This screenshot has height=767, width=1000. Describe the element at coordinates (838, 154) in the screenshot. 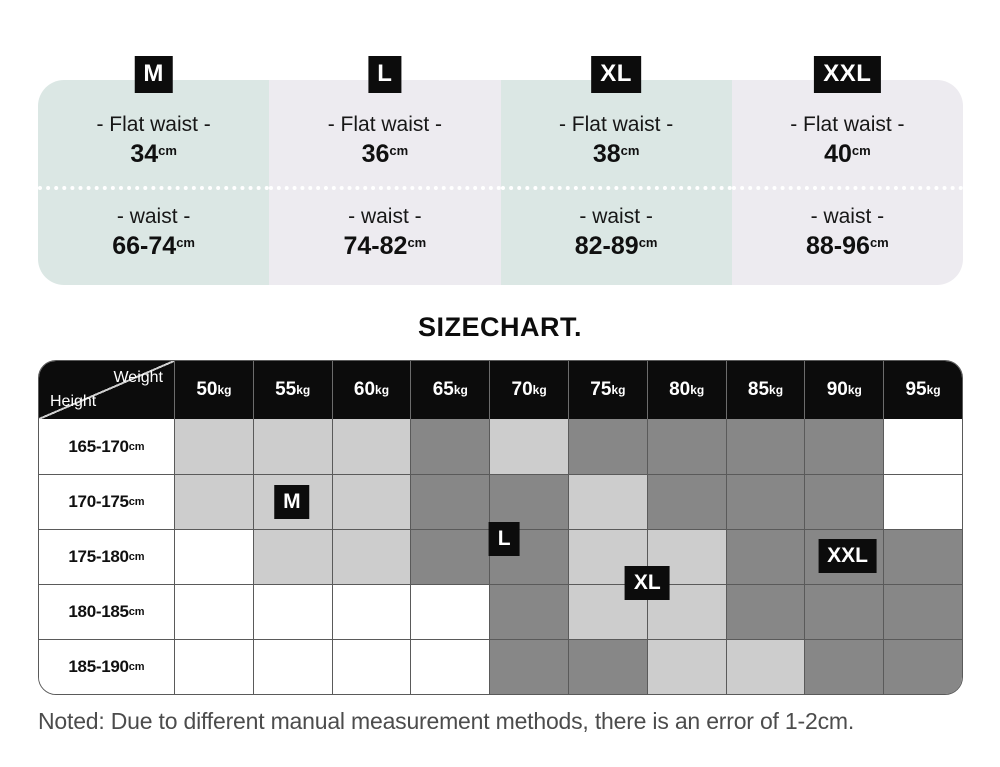

I see `flat-waist-number: 40` at that location.